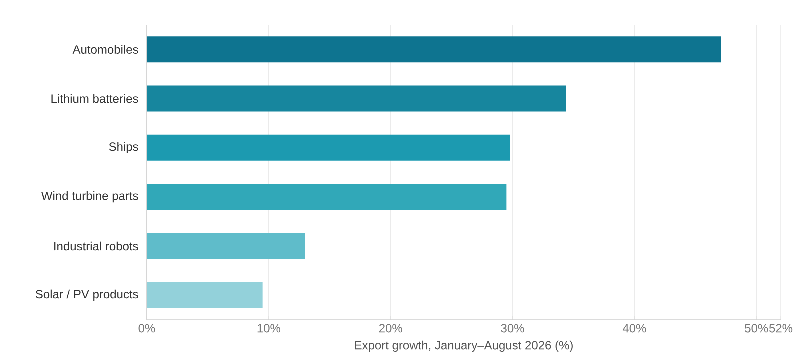 The image size is (809, 361). What do you see at coordinates (89, 197) in the screenshot?
I see `y-tick-label: Wind turbine parts` at bounding box center [89, 197].